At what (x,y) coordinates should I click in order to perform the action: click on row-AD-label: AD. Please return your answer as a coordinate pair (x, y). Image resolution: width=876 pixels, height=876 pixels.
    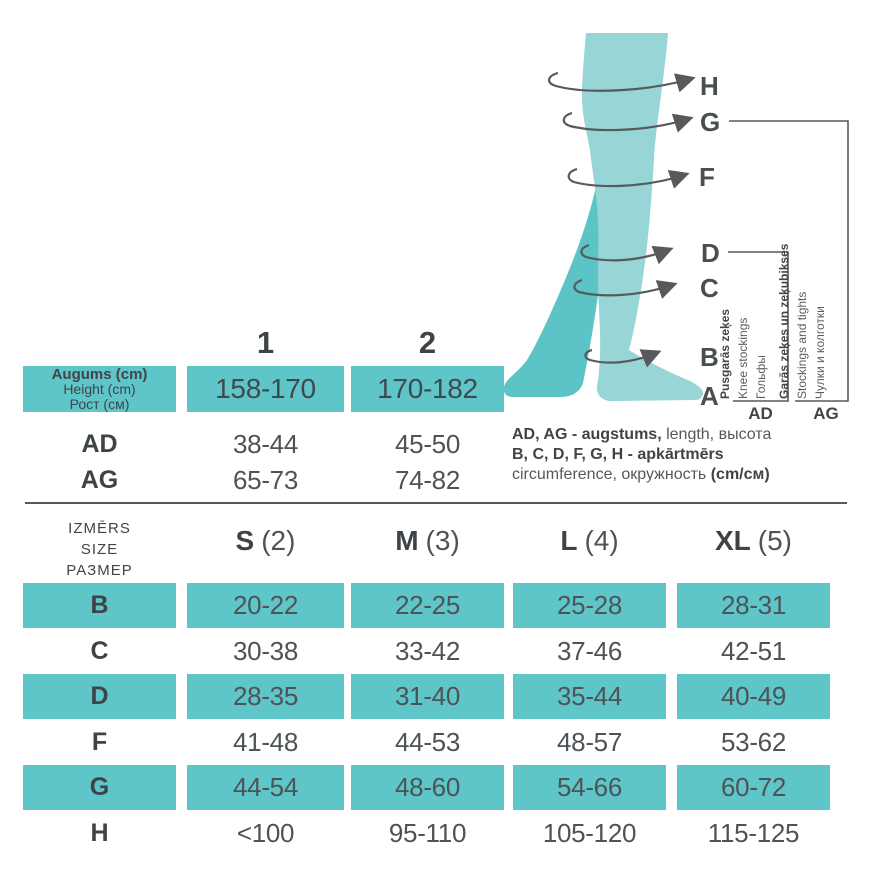
    Looking at the image, I should click on (99, 443).